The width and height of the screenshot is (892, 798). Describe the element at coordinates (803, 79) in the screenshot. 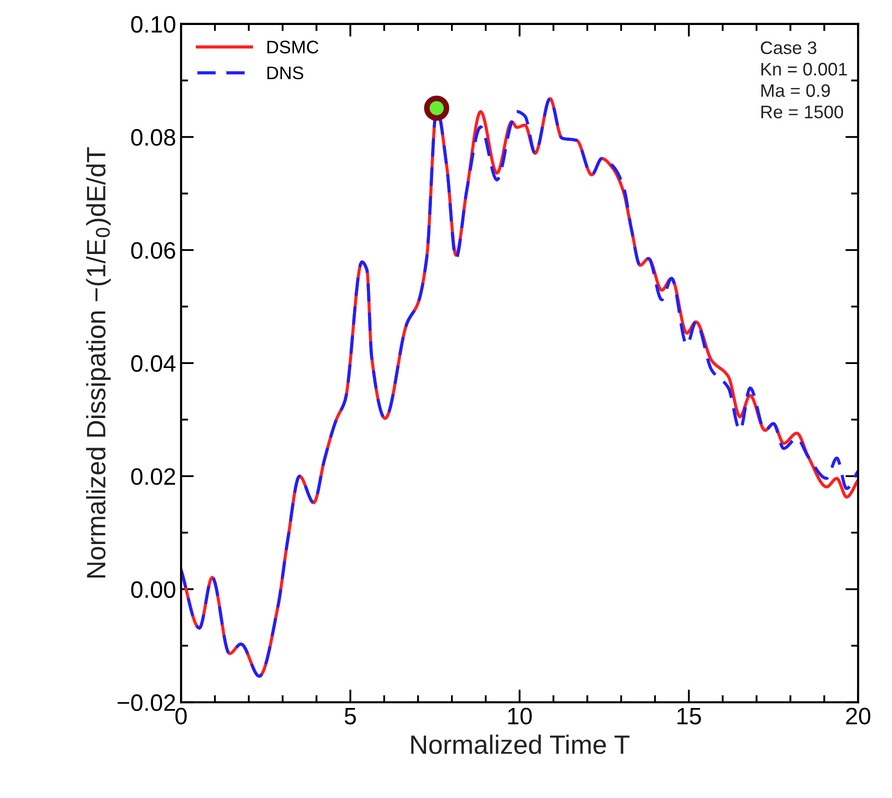

I see `annotation: Case 3 Kn = 0.001 Ma = 0.9 Re = 1500` at that location.